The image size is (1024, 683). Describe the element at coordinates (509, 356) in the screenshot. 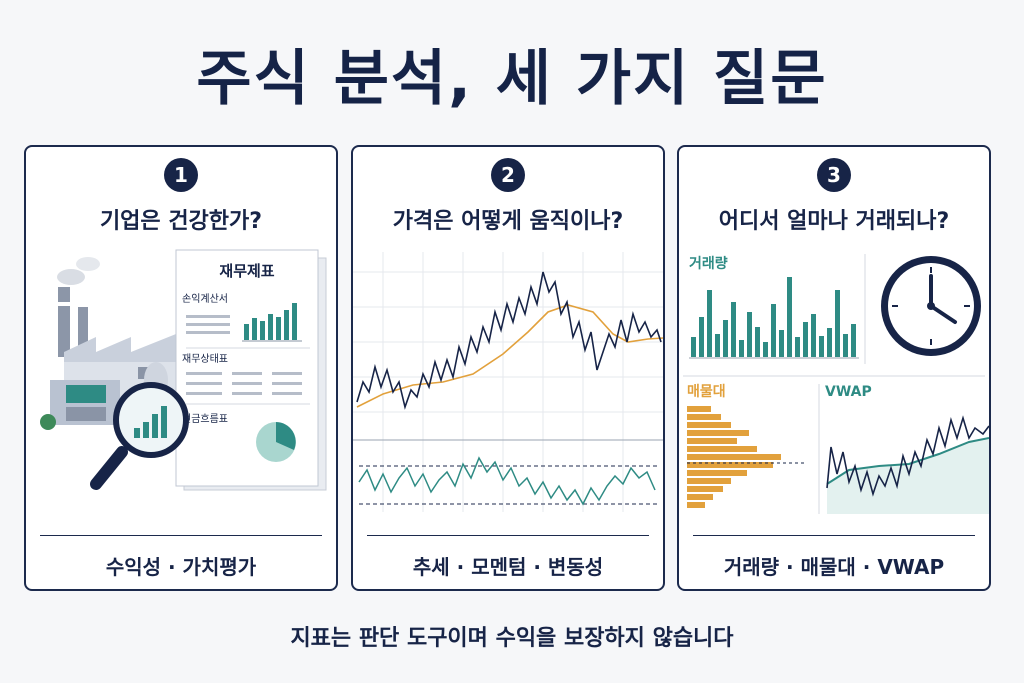

I see `moving-average-line` at that location.